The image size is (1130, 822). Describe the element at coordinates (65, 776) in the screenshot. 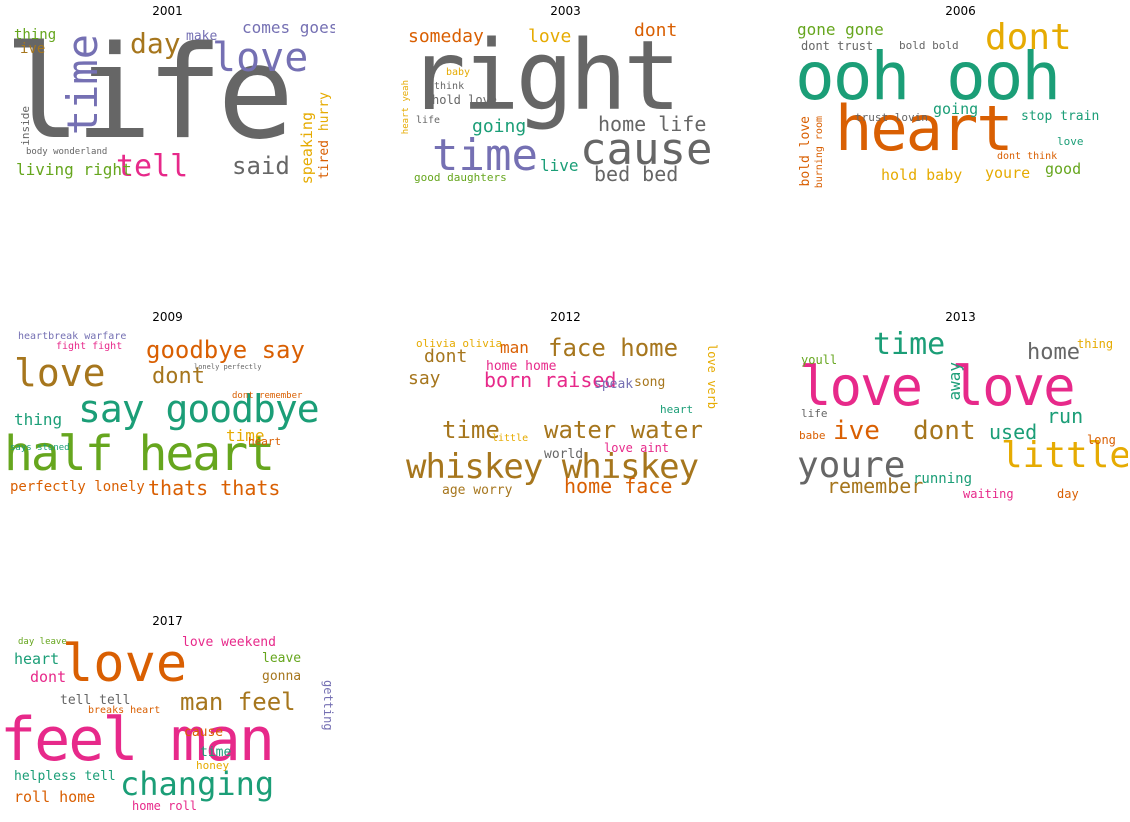

I see `word: helpless tell` at that location.